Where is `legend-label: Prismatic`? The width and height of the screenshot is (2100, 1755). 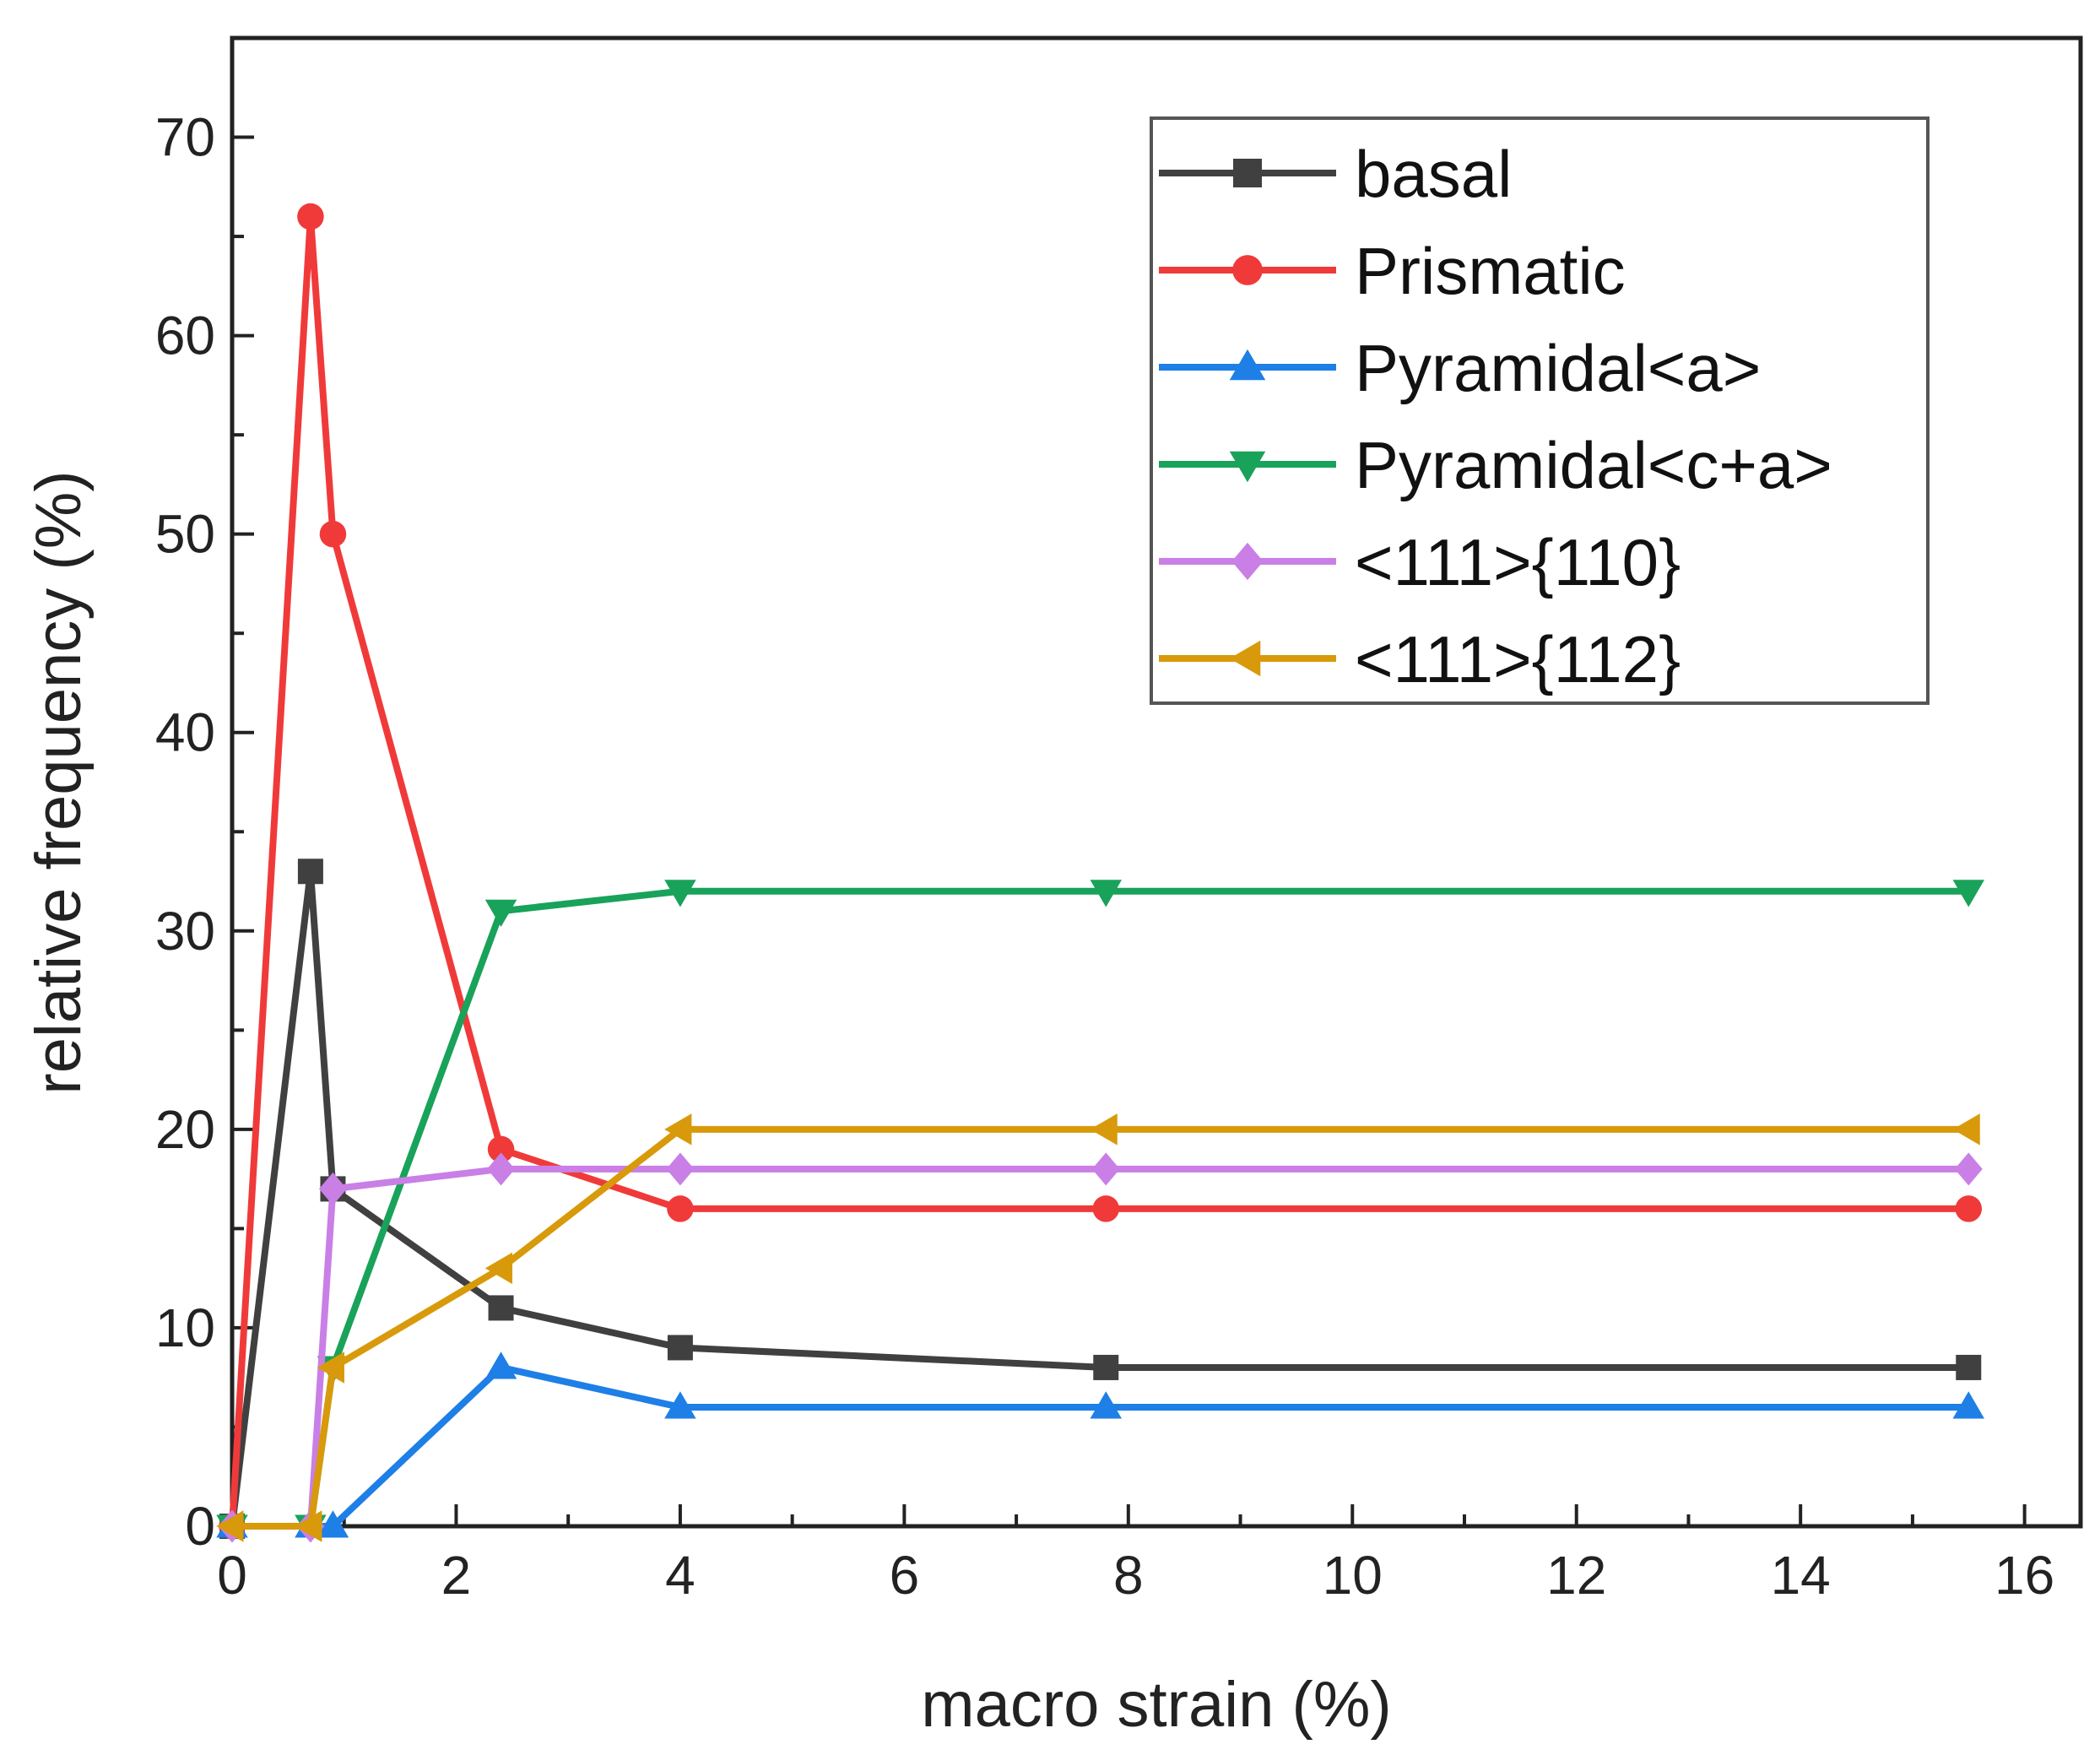 legend-label: Prismatic is located at coordinates (1490, 271).